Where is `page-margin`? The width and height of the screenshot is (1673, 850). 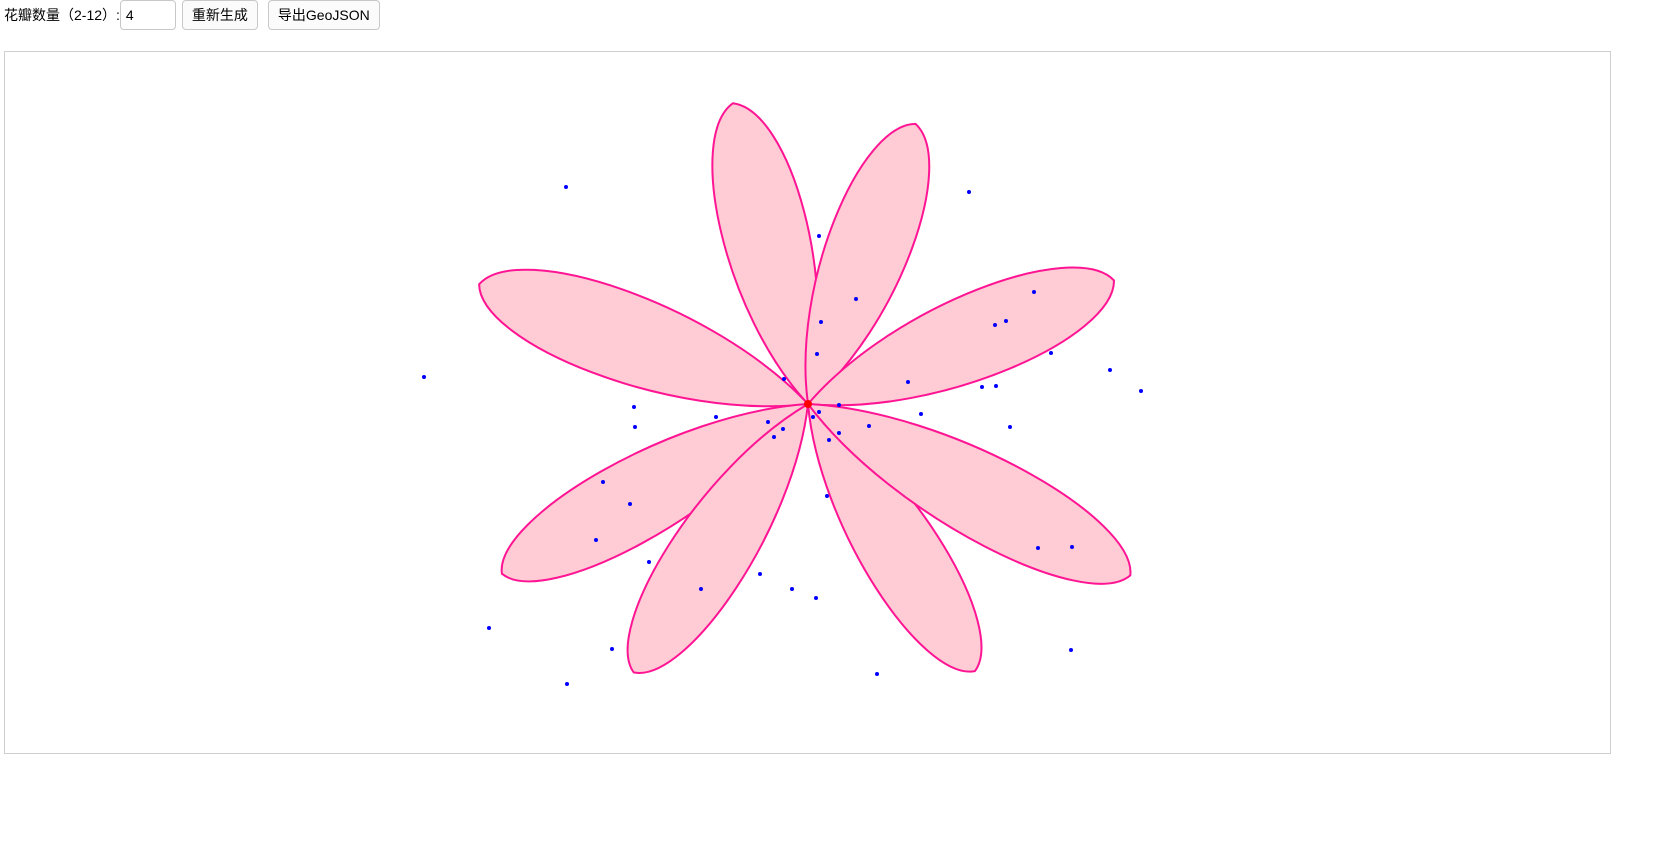 page-margin is located at coordinates (1662, 425).